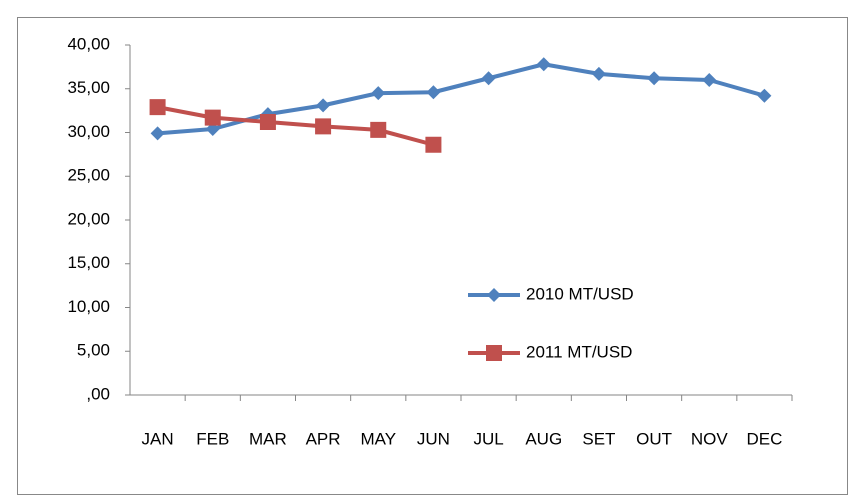 The image size is (851, 497). Describe the element at coordinates (764, 438) in the screenshot. I see `x-tick-label: DEC` at that location.